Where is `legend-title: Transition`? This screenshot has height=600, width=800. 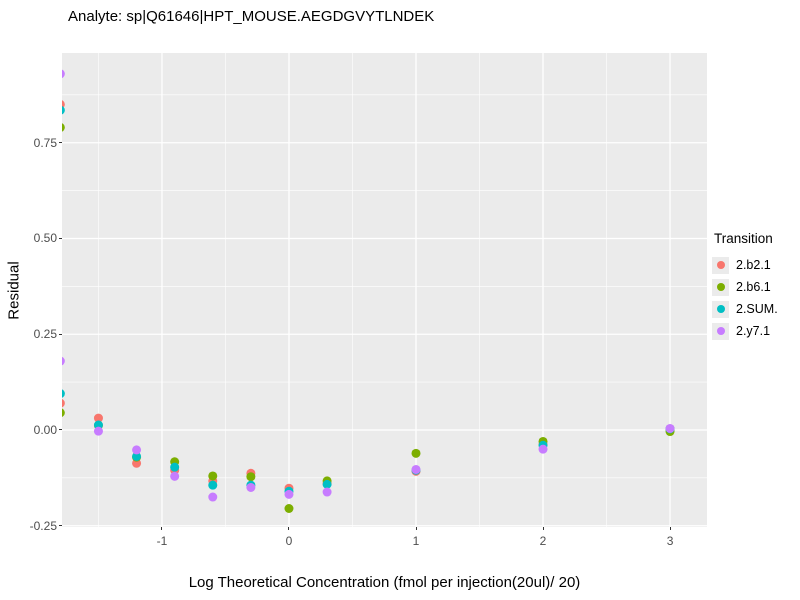
legend-title: Transition is located at coordinates (743, 238).